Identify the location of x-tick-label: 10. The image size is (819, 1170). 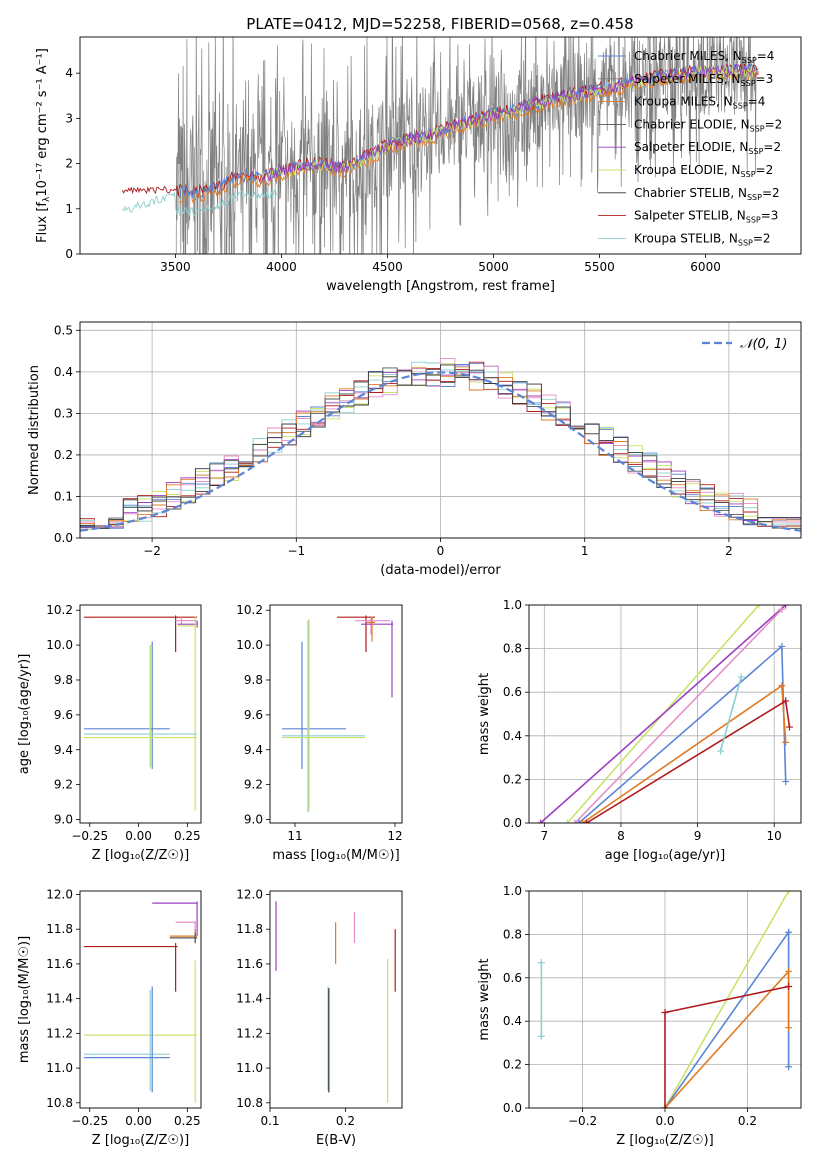
(774, 836).